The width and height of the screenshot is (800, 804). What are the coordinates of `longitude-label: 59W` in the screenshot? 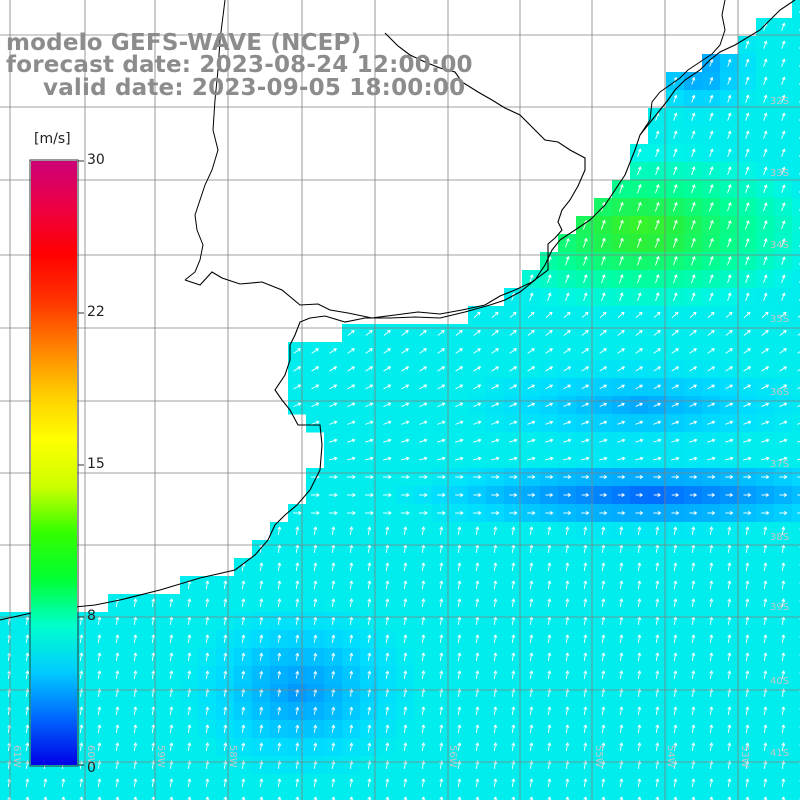 It's located at (160, 756).